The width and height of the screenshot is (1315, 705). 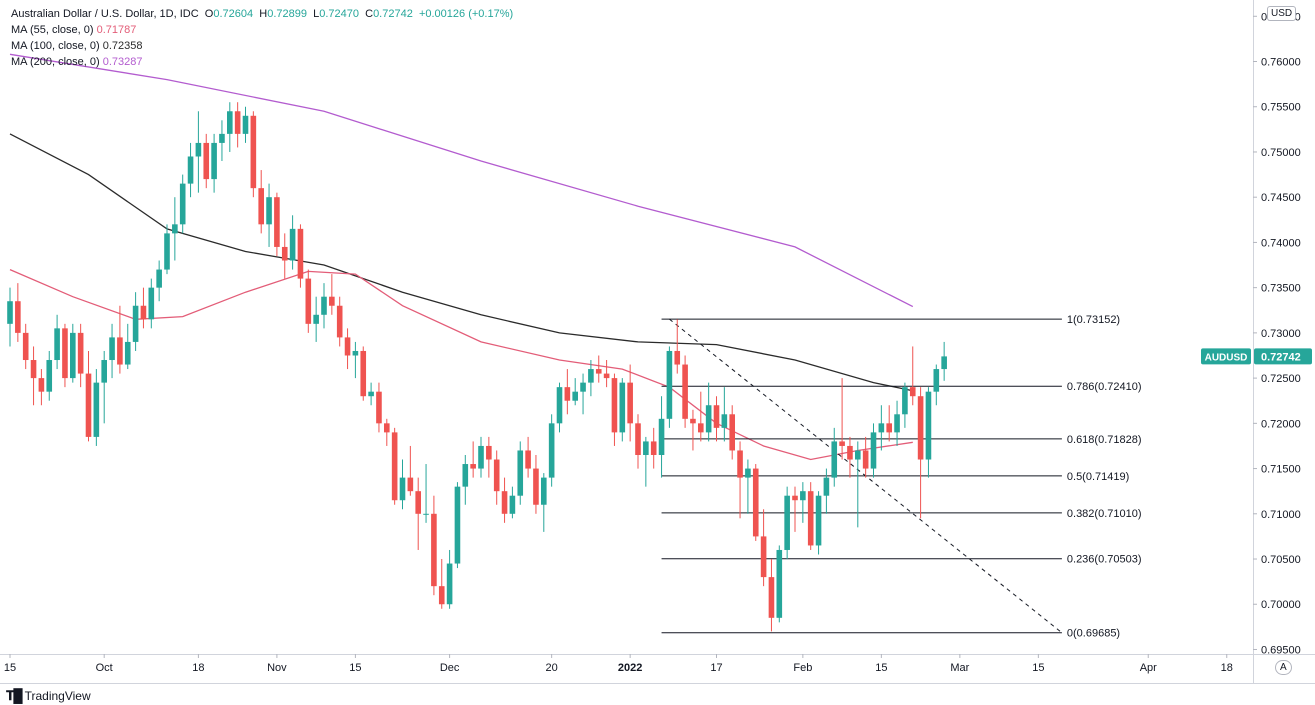 What do you see at coordinates (630, 668) in the screenshot?
I see `time-tick-label: 2022` at bounding box center [630, 668].